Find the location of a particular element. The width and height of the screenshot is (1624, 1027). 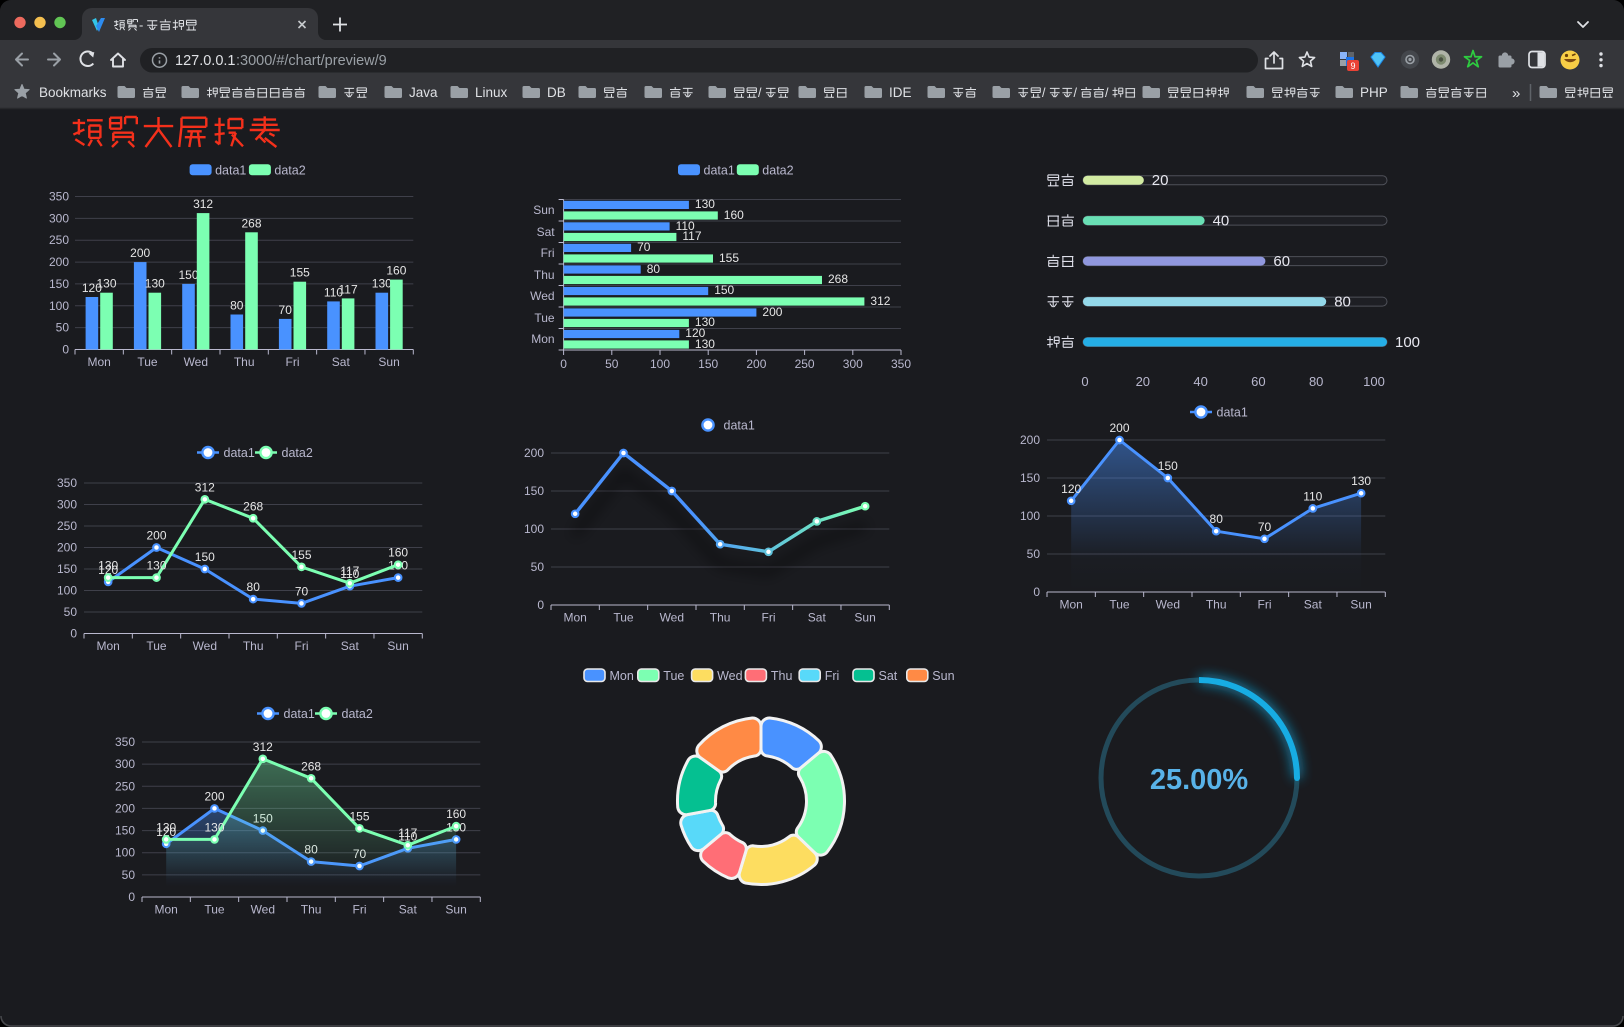

svg-text: 312 is located at coordinates (203, 204).